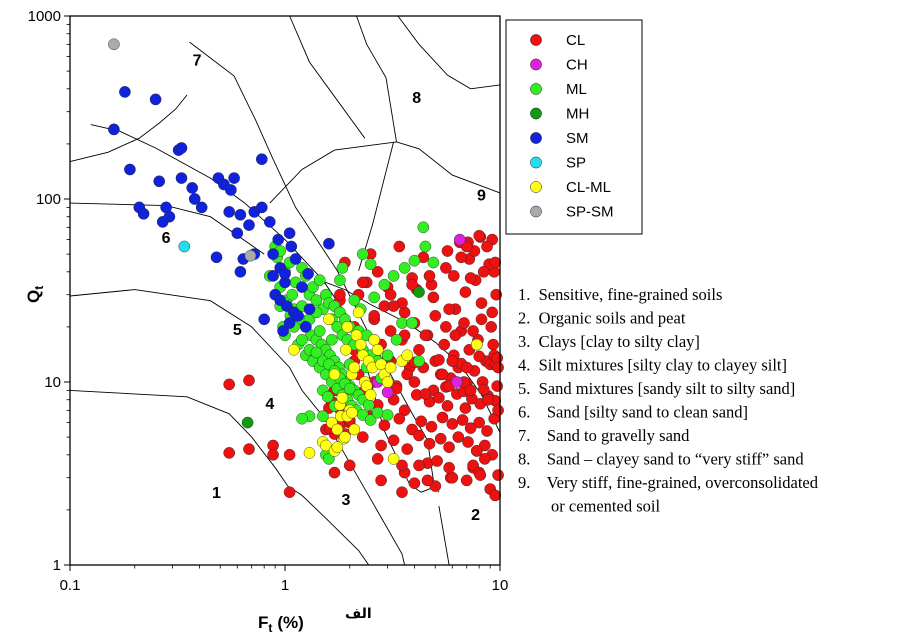 The width and height of the screenshot is (913, 639). I want to click on legend-marker-mh, so click(536, 113).